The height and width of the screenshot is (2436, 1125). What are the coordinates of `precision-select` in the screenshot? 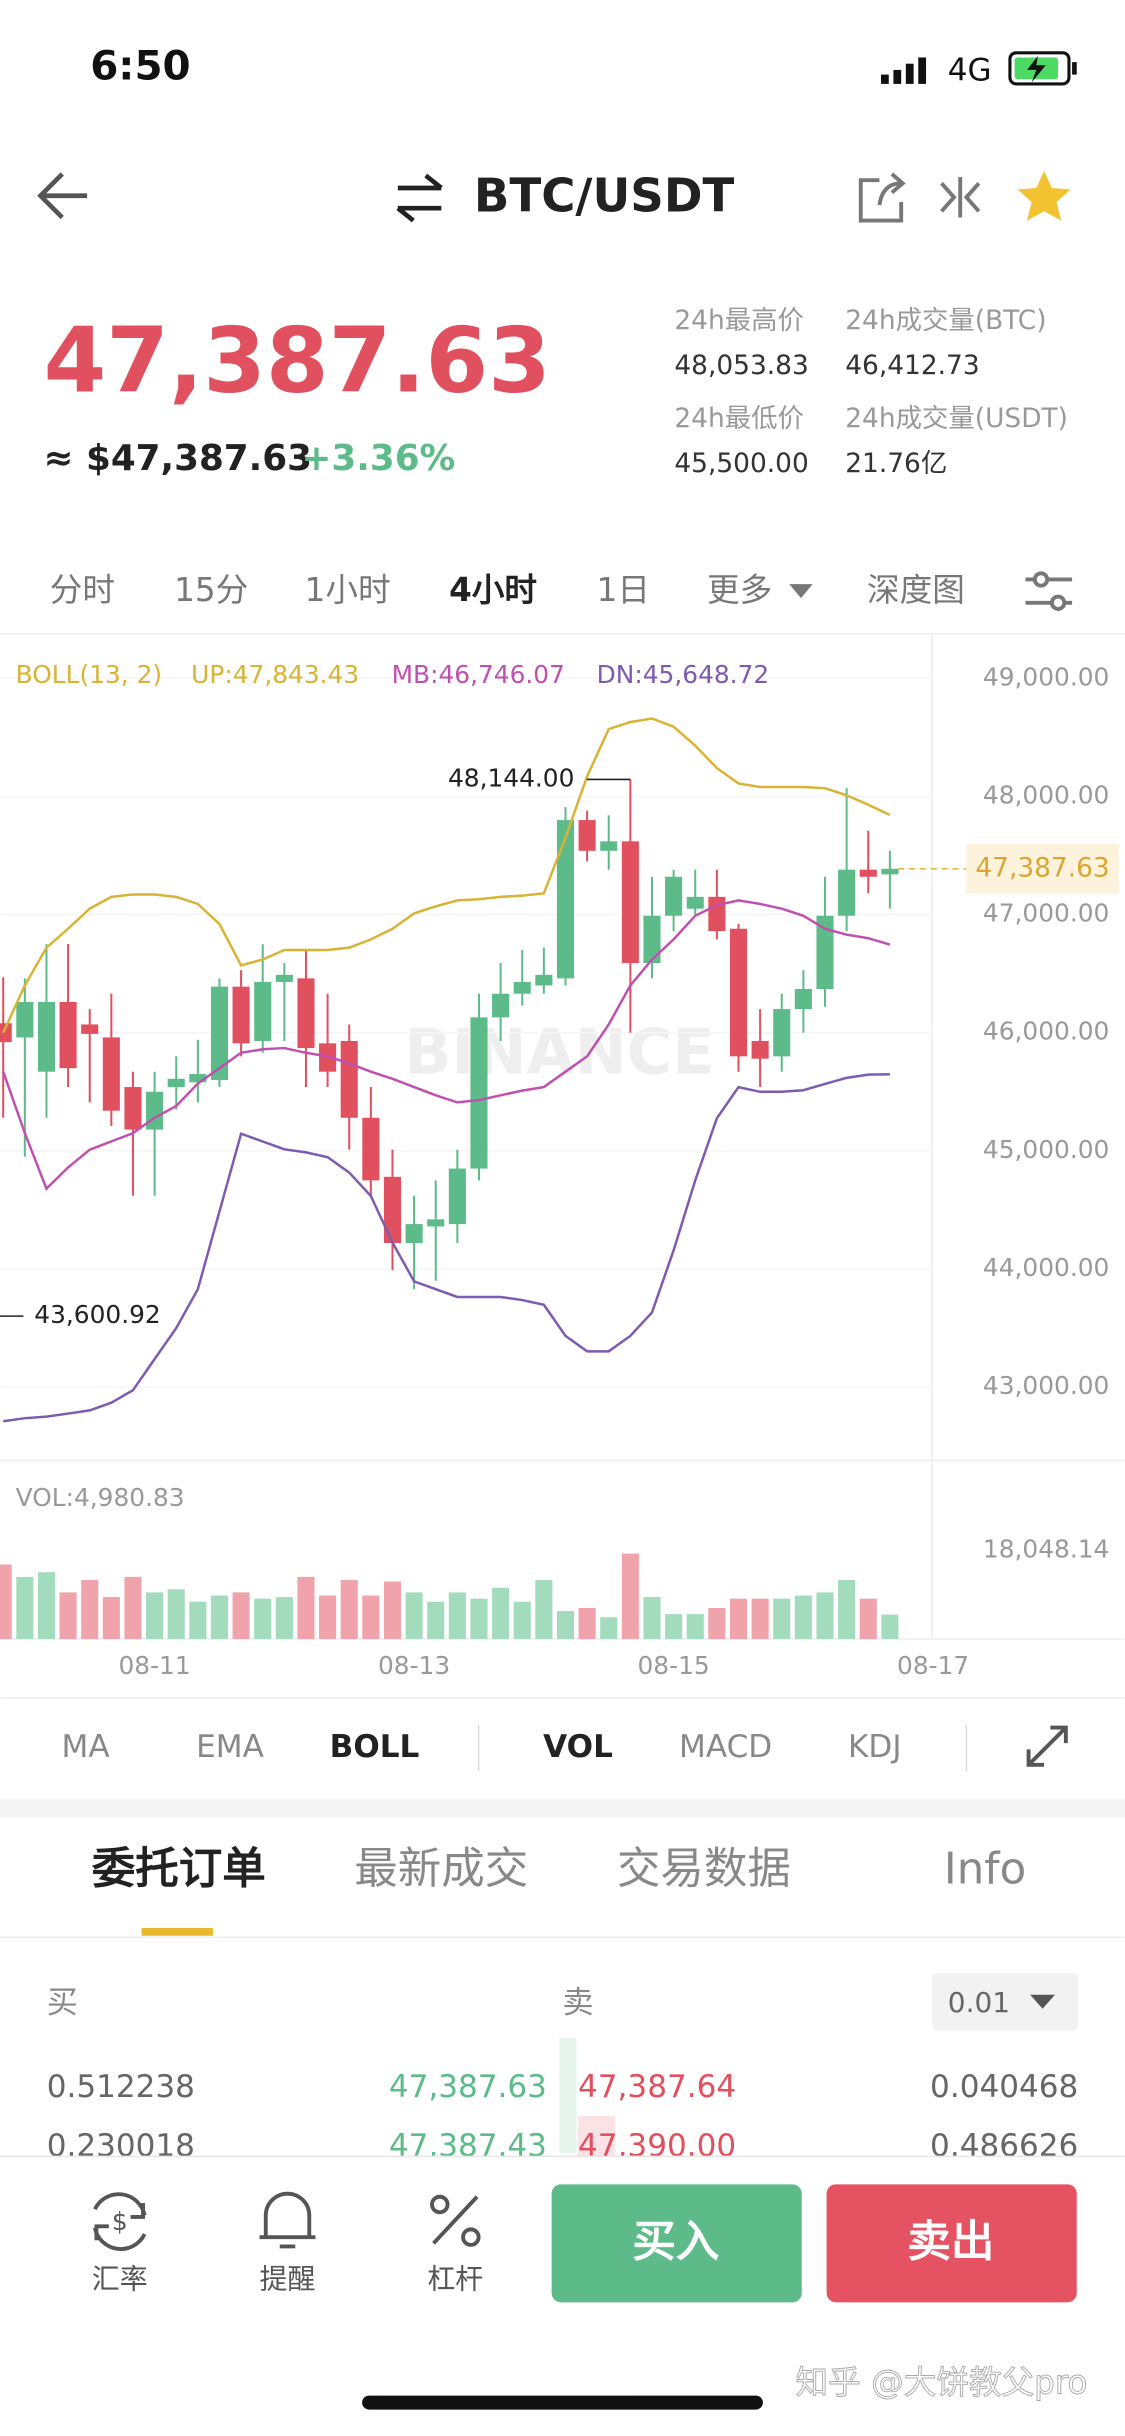 It's located at (1005, 2002).